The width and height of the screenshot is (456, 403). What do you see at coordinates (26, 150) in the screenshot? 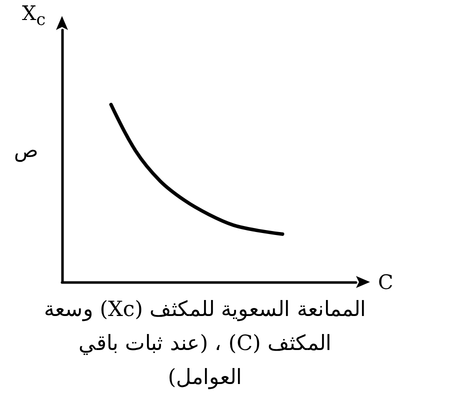
I see `text: ص` at bounding box center [26, 150].